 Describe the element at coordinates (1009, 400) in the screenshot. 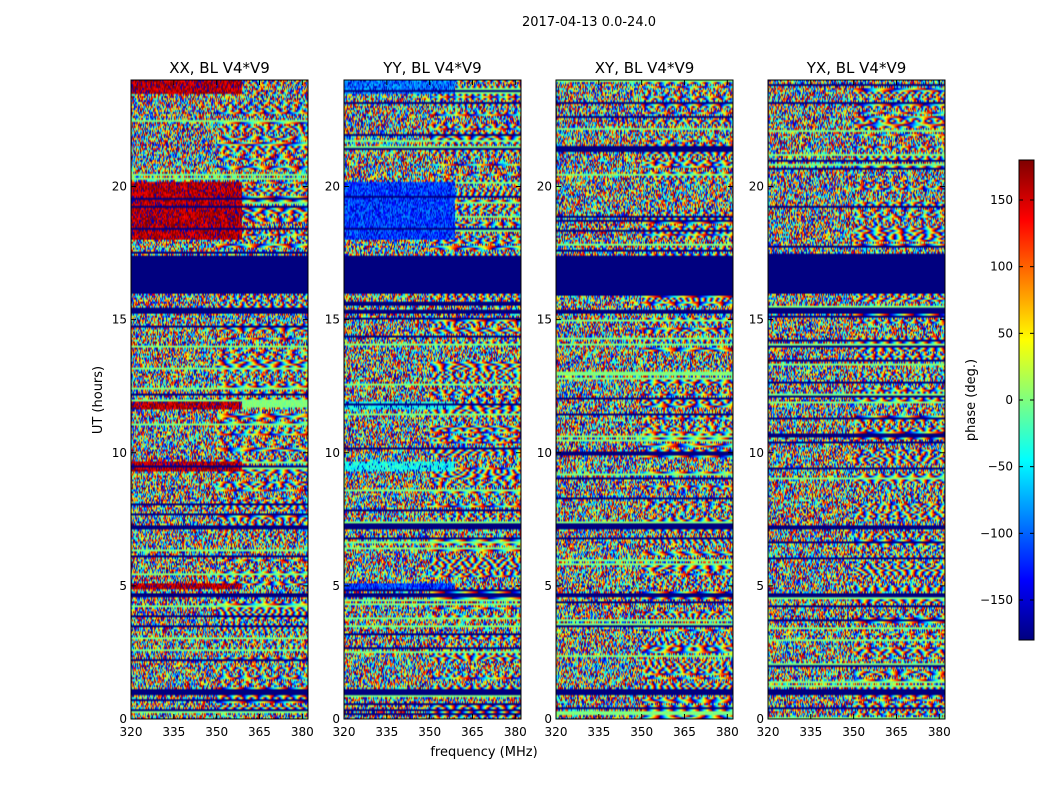

I see `colorbar-tick-label: 0` at that location.